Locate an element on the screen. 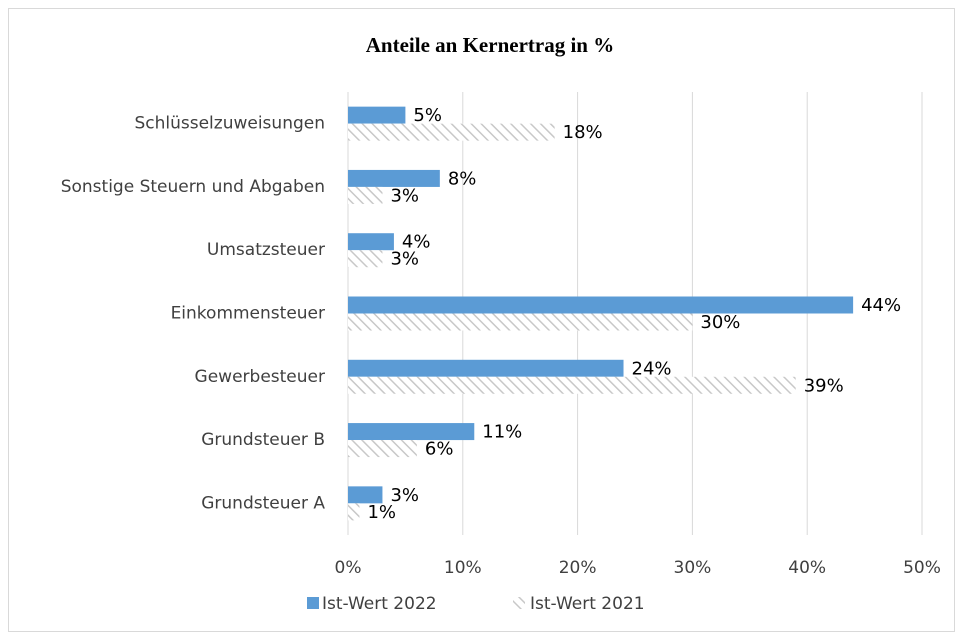  value-label: 11% is located at coordinates (502, 432).